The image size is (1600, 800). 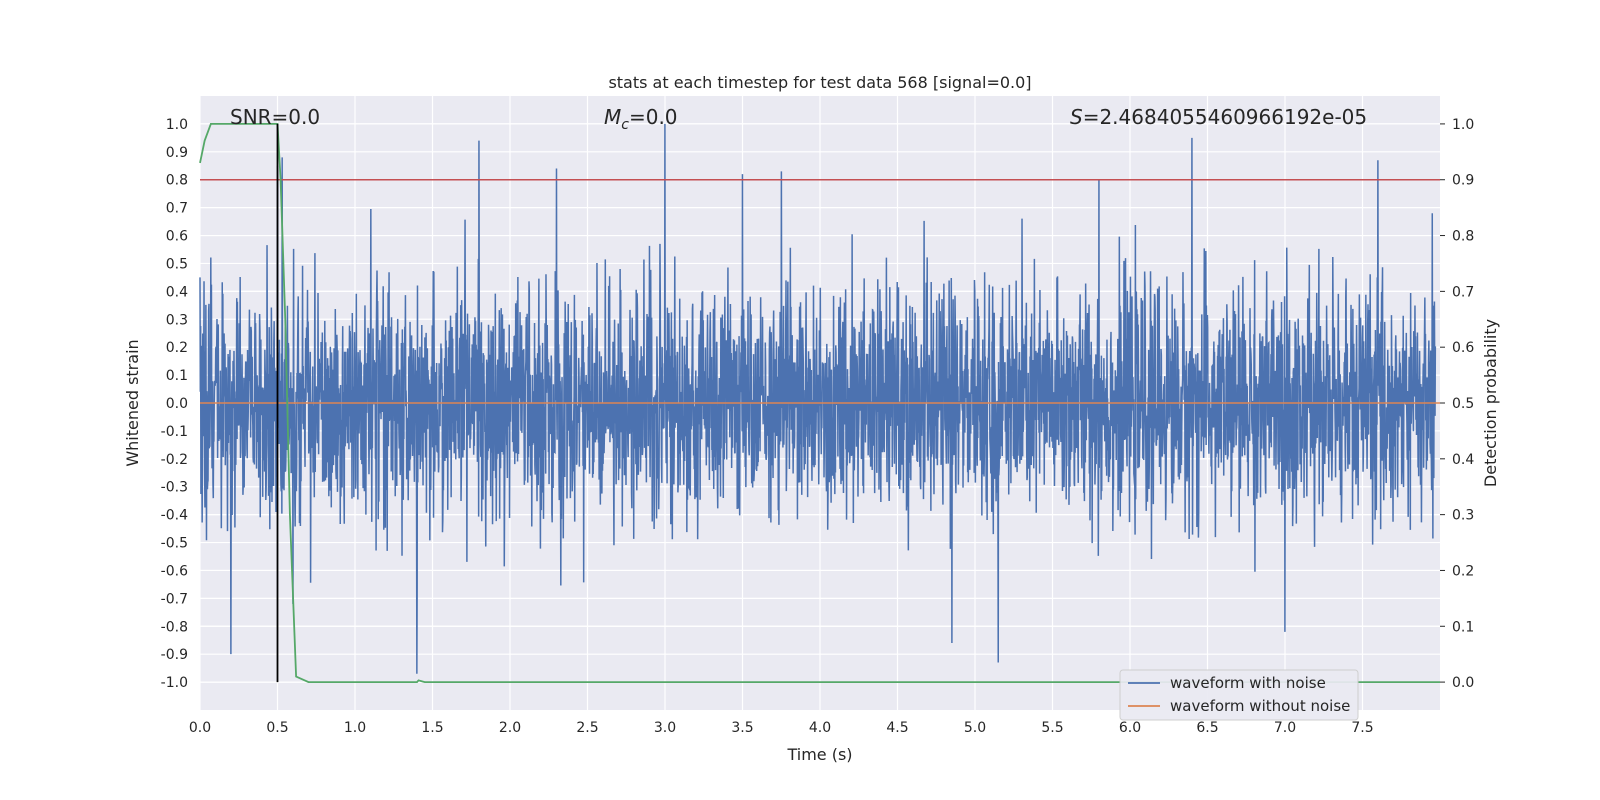 I want to click on x-tick-label: 5.5, so click(x=1052, y=728).